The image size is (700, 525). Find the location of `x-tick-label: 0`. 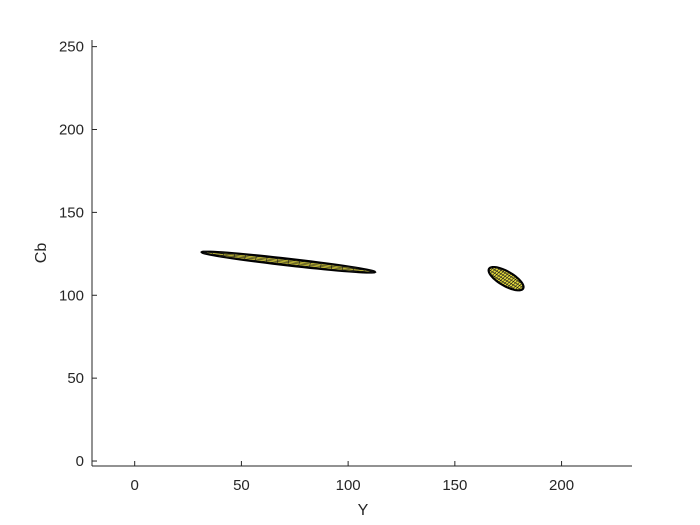

x-tick-label: 0 is located at coordinates (135, 485).